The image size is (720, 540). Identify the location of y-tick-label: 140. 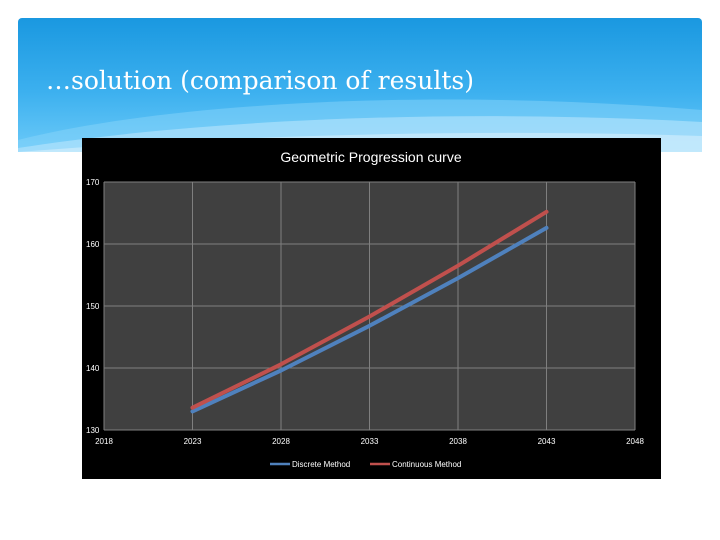
(93, 368).